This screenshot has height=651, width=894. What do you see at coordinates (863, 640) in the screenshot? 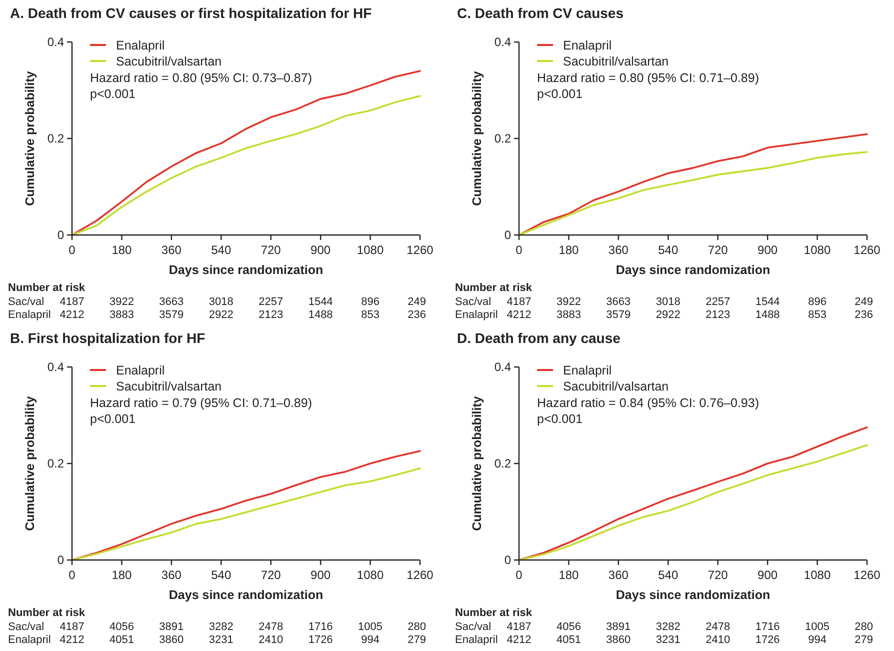
I see `text: 279` at bounding box center [863, 640].